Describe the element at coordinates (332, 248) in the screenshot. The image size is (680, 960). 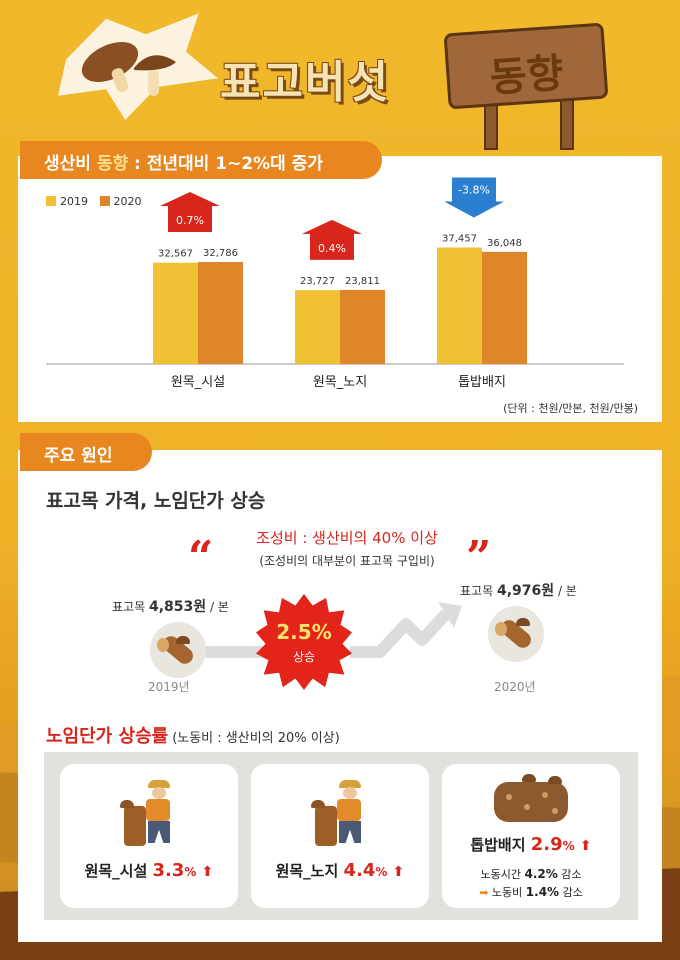
I see `change-label: 0.4%` at that location.